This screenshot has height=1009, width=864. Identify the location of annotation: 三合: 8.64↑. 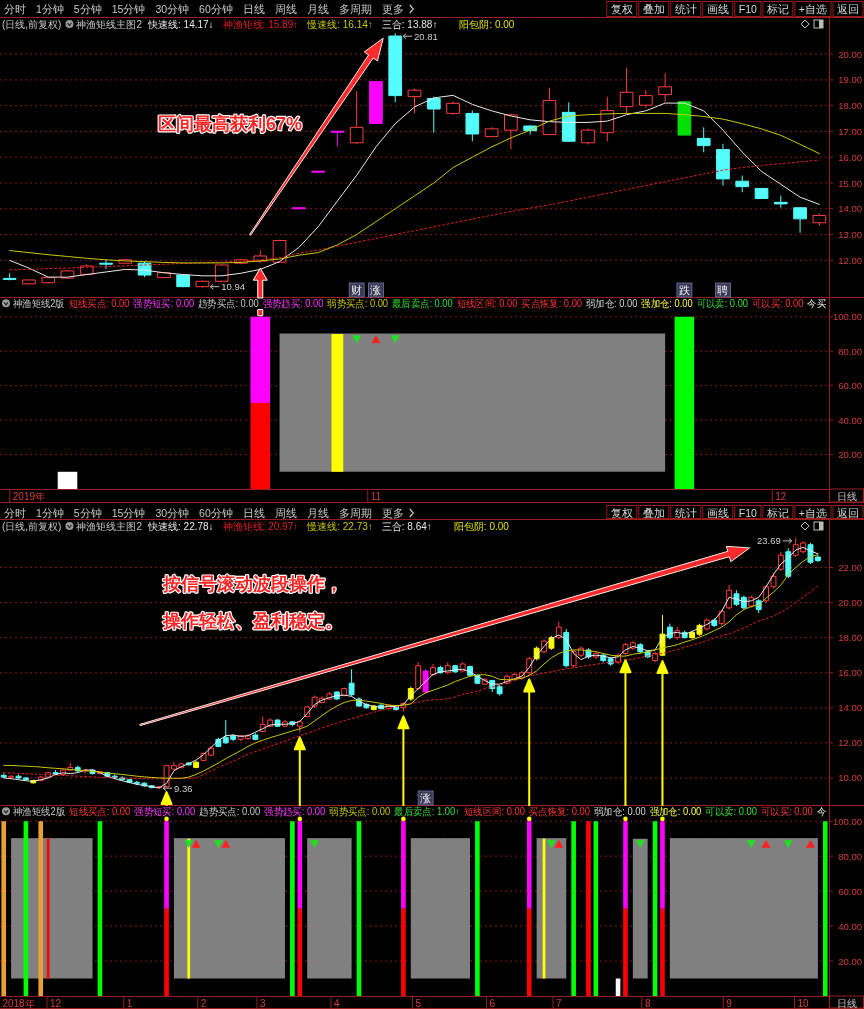
(406, 526).